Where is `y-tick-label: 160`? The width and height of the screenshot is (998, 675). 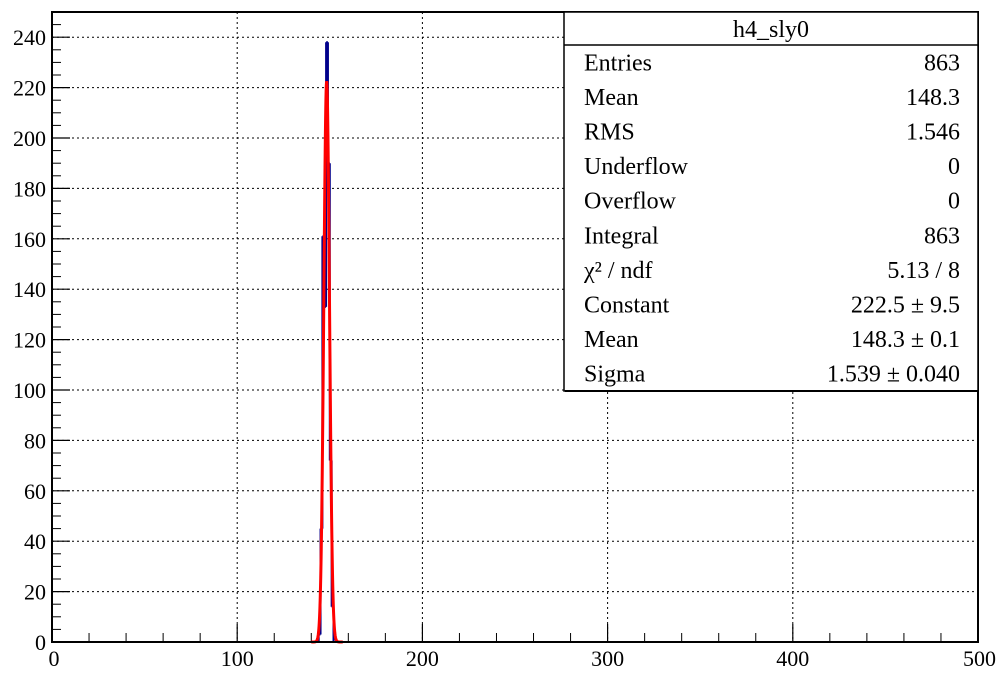 y-tick-label: 160 is located at coordinates (29, 239).